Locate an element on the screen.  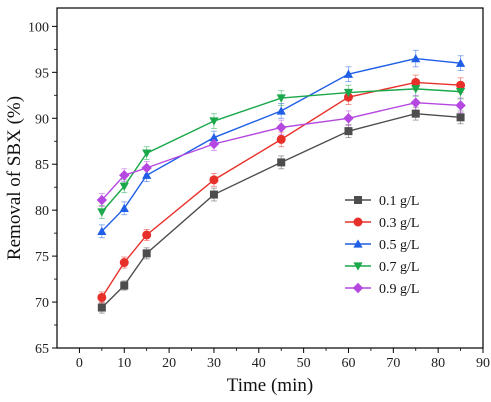
x-tick-label: 80 is located at coordinates (438, 363).